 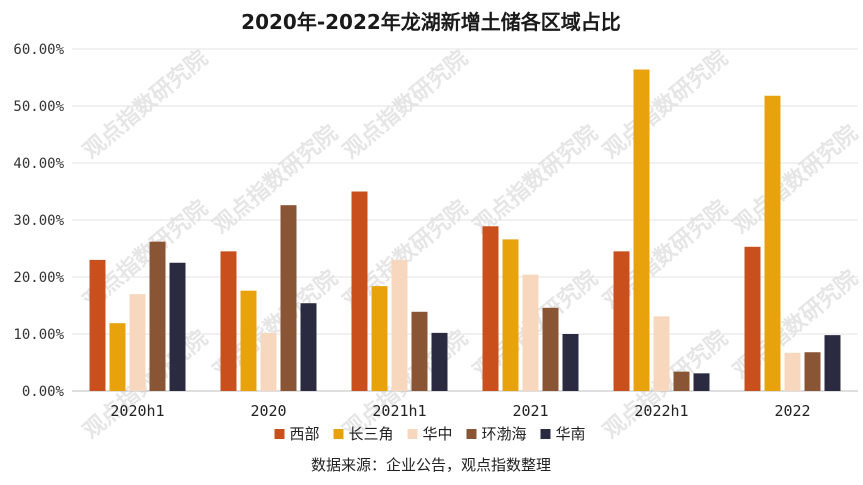 What do you see at coordinates (399, 411) in the screenshot?
I see `x-tick-label: 2021h1` at bounding box center [399, 411].